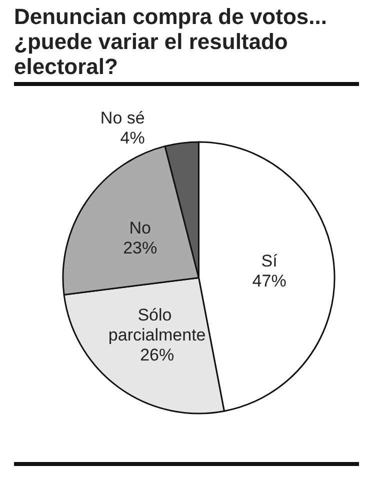 The height and width of the screenshot is (500, 375). What do you see at coordinates (269, 261) in the screenshot?
I see `slice-label: Sí` at bounding box center [269, 261].